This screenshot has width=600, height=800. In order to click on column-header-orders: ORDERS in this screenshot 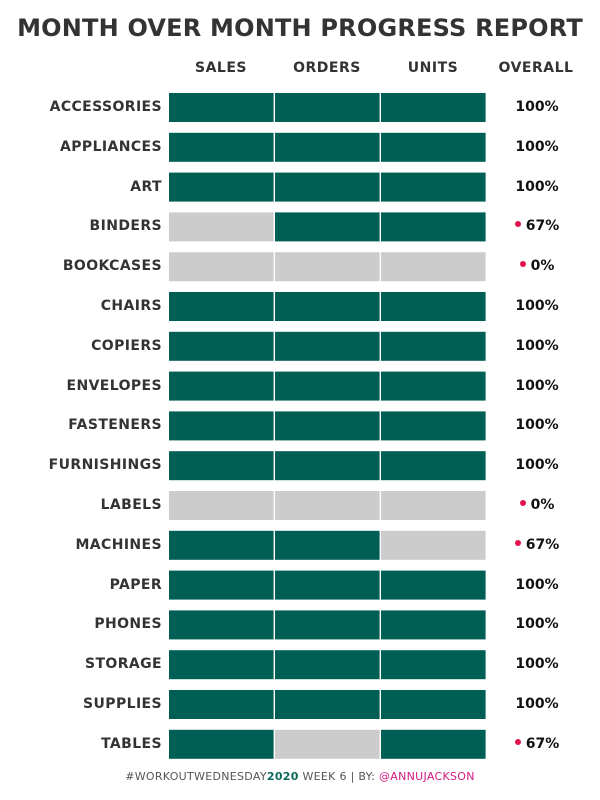, I will do `click(327, 68)`.